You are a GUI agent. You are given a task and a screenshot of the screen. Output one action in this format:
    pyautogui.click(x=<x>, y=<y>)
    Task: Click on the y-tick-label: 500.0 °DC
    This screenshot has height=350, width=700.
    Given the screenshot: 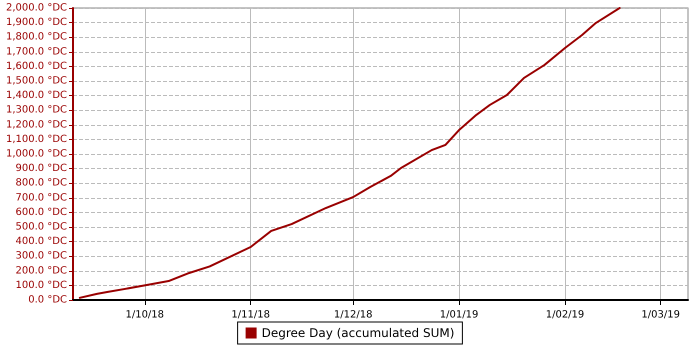 What is the action you would take?
    pyautogui.click(x=42, y=227)
    